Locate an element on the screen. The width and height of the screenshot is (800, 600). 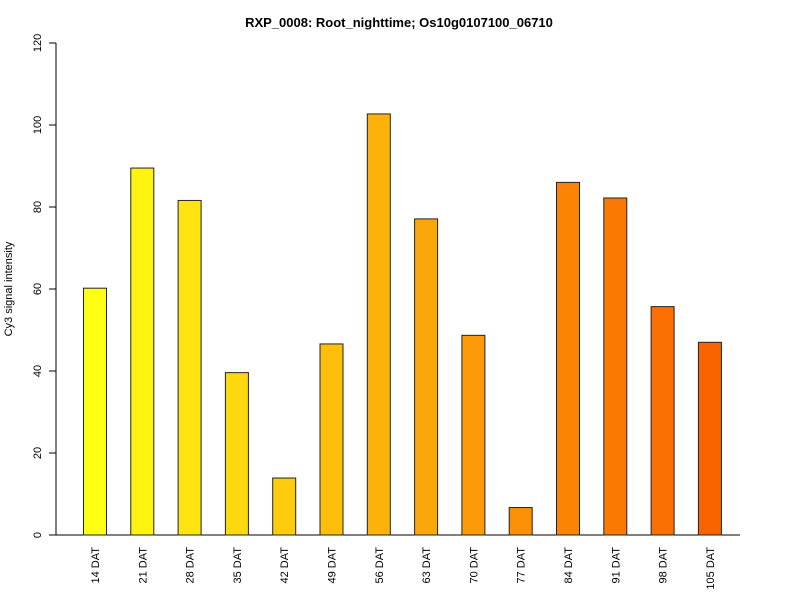
y-tick-label: 0 is located at coordinates (38, 535).